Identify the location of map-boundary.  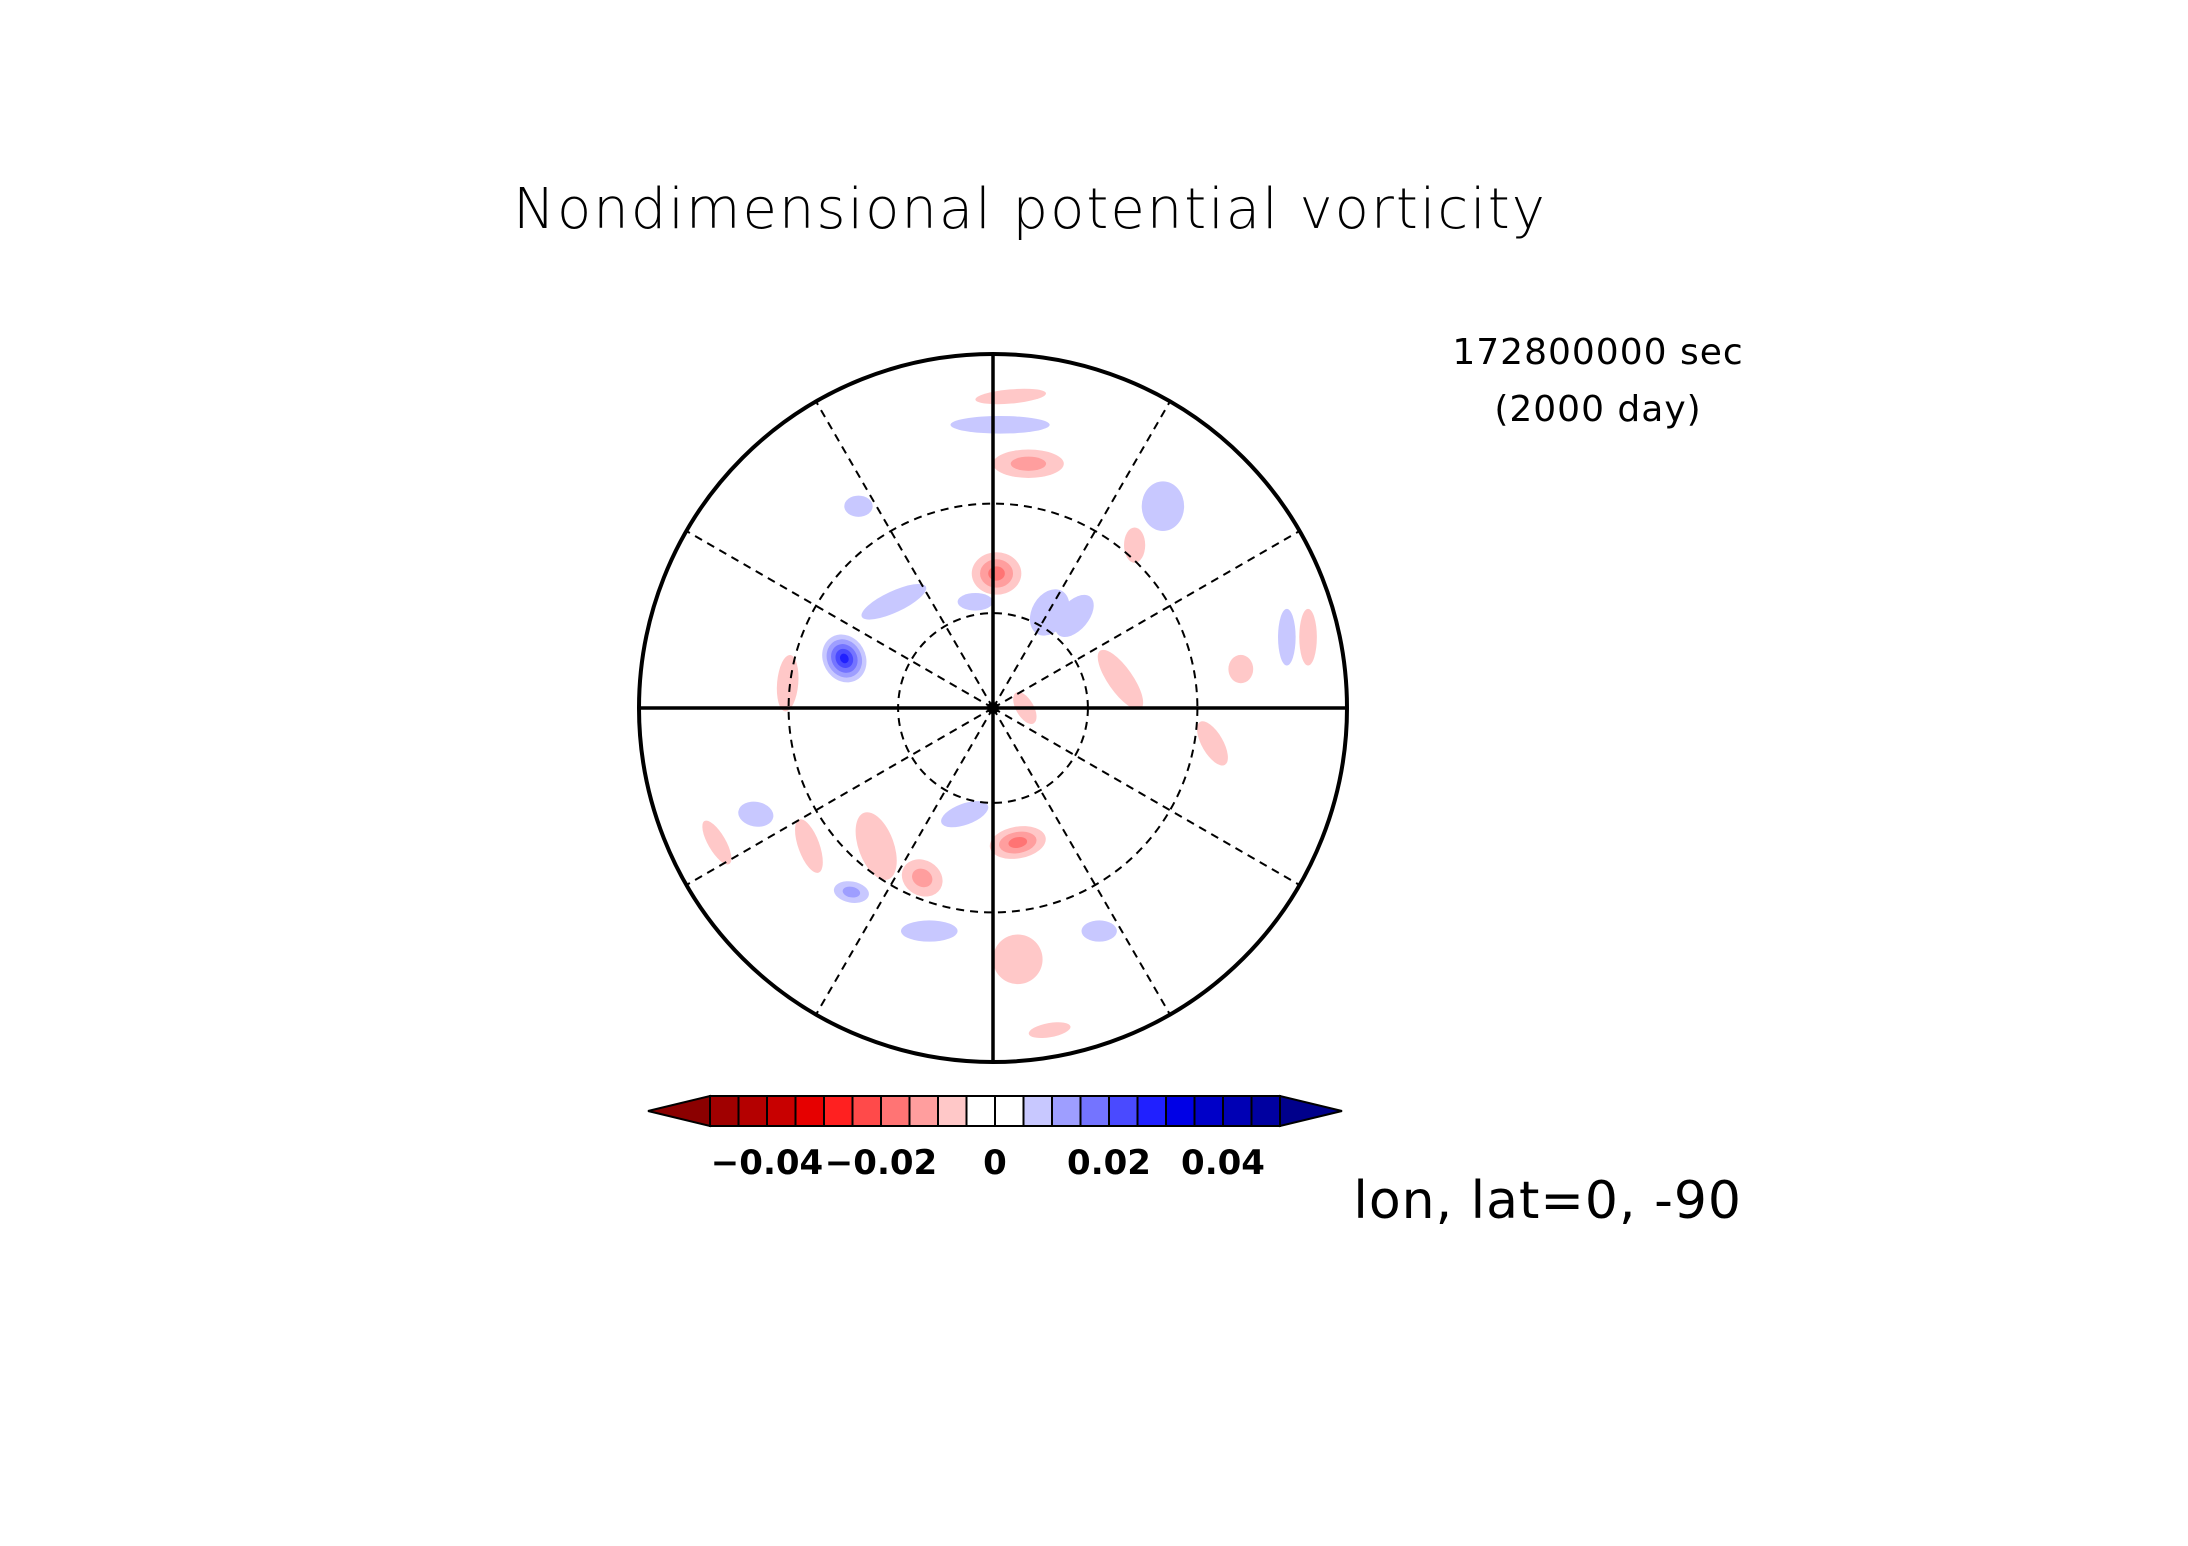
(993, 708).